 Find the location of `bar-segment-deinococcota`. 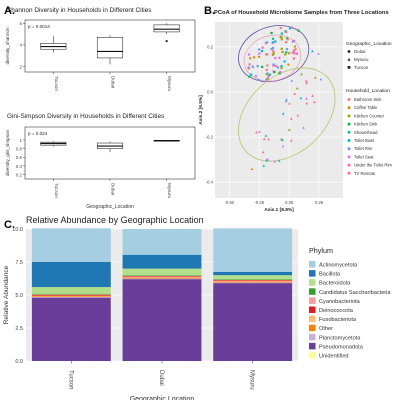

bar-segment-deinococcota is located at coordinates (253, 281).